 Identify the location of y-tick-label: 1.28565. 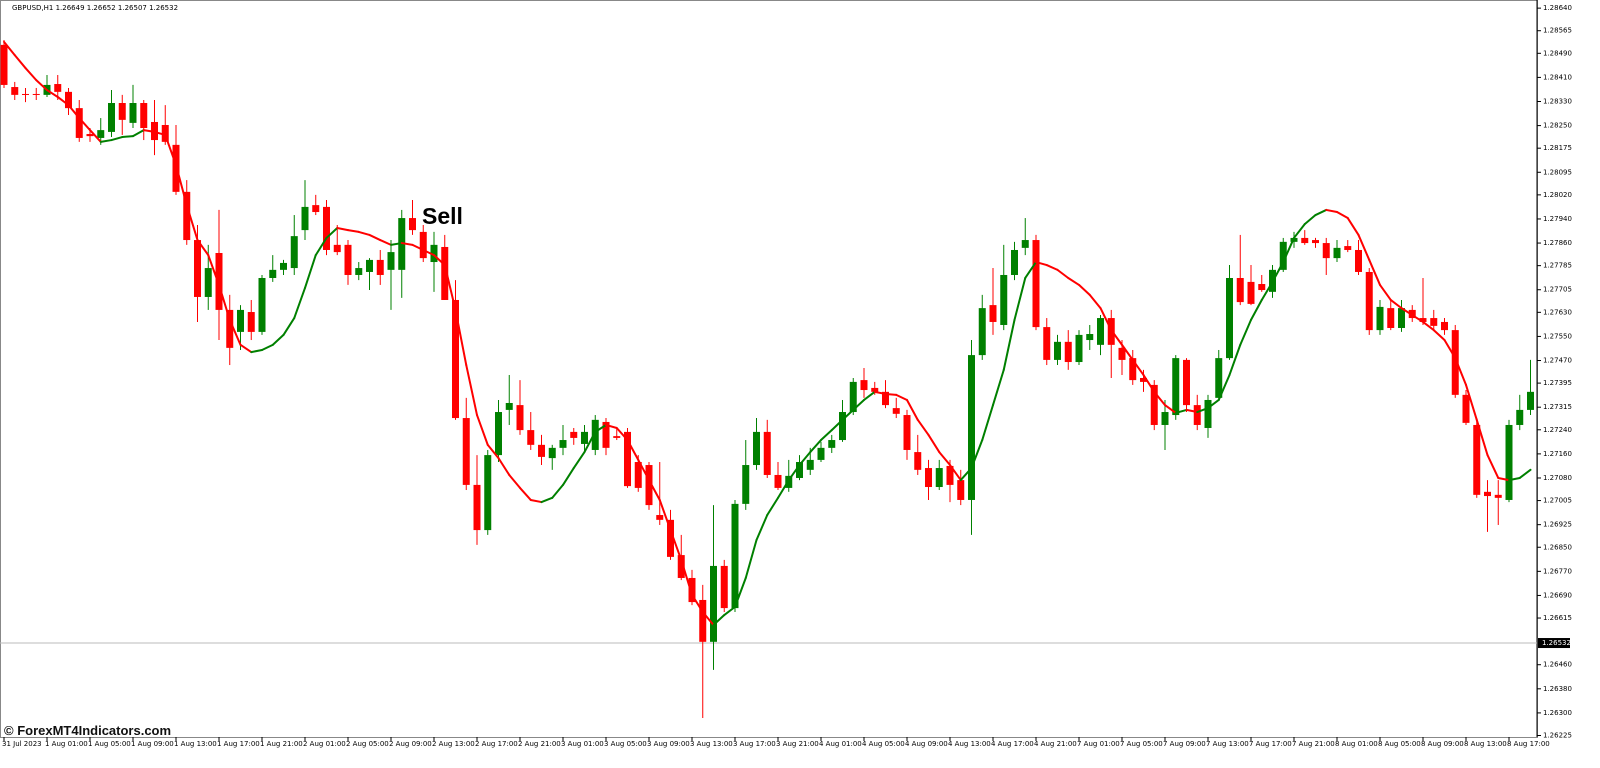
(1557, 31).